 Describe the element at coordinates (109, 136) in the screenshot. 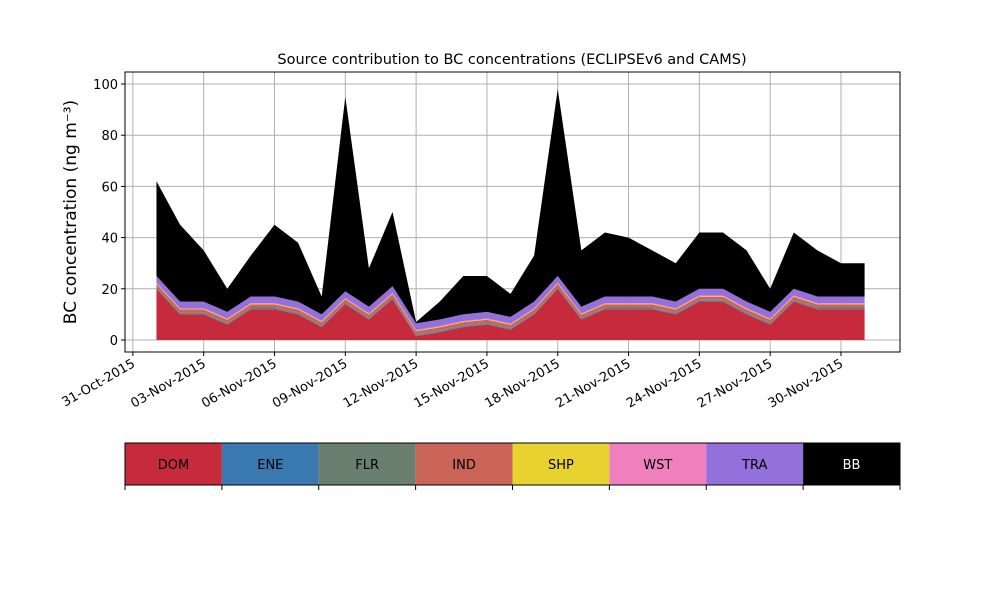

I see `y-tick-label: 80` at that location.